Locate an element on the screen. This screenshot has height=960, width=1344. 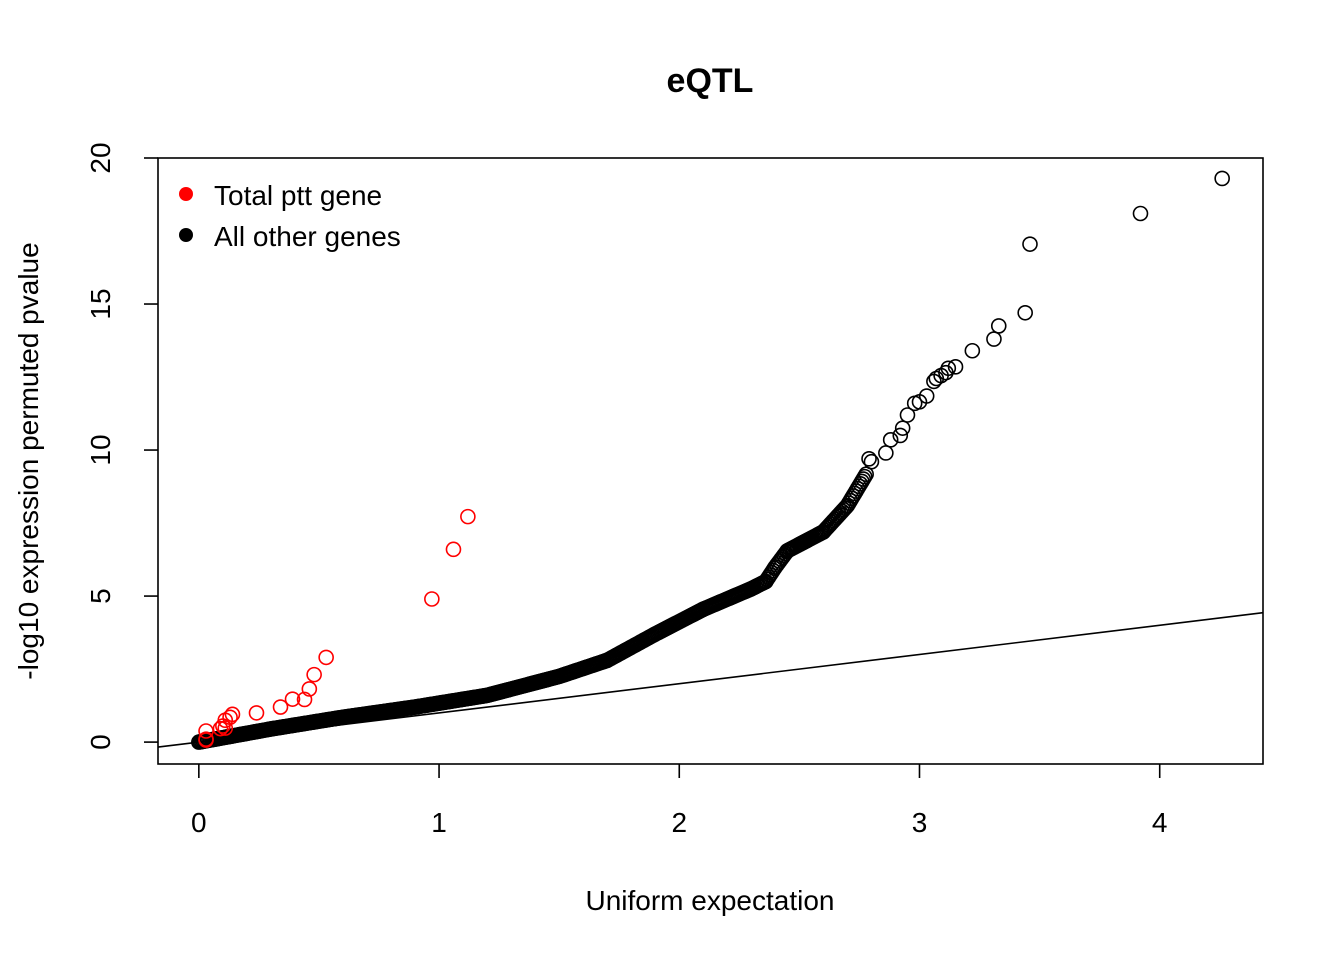
x-tick-label: 2 is located at coordinates (679, 822).